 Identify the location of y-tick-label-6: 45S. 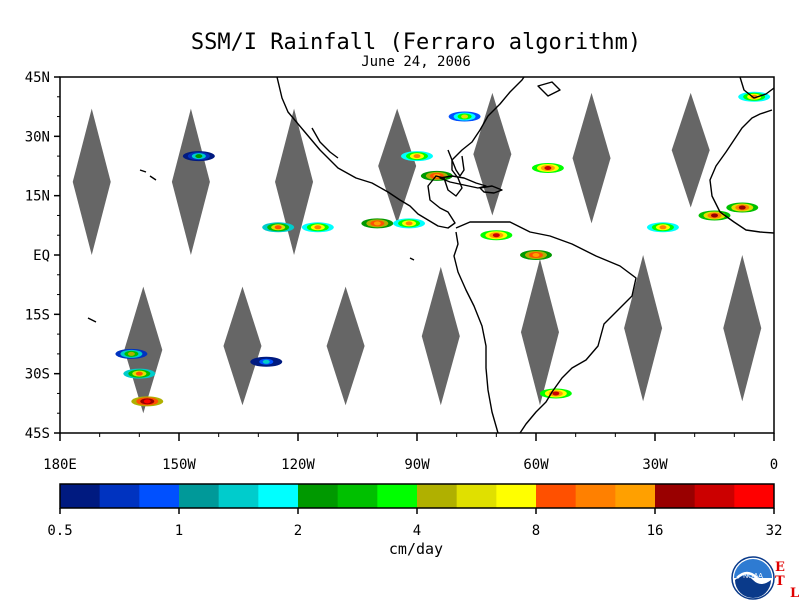
(37, 434).